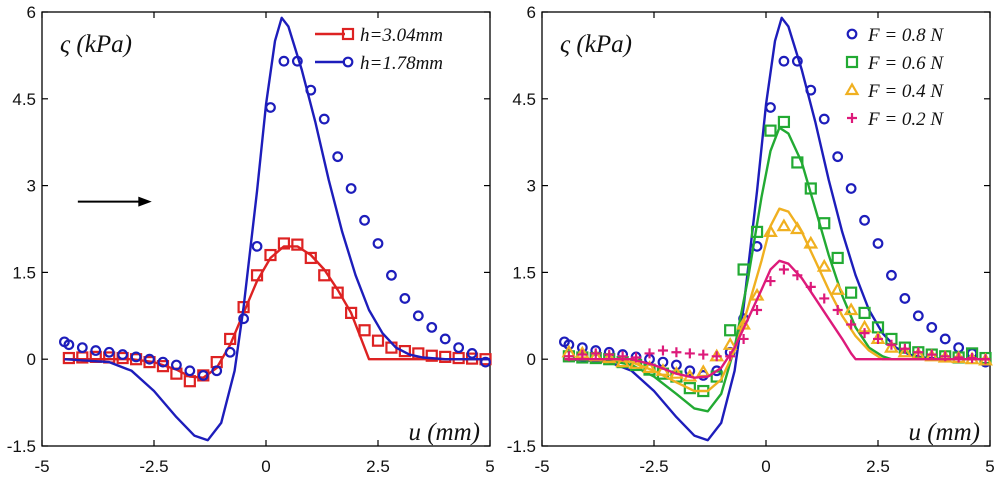 Image resolution: width=1000 pixels, height=481 pixels. What do you see at coordinates (31, 359) in the screenshot?
I see `left-y-tick-label: 0` at bounding box center [31, 359].